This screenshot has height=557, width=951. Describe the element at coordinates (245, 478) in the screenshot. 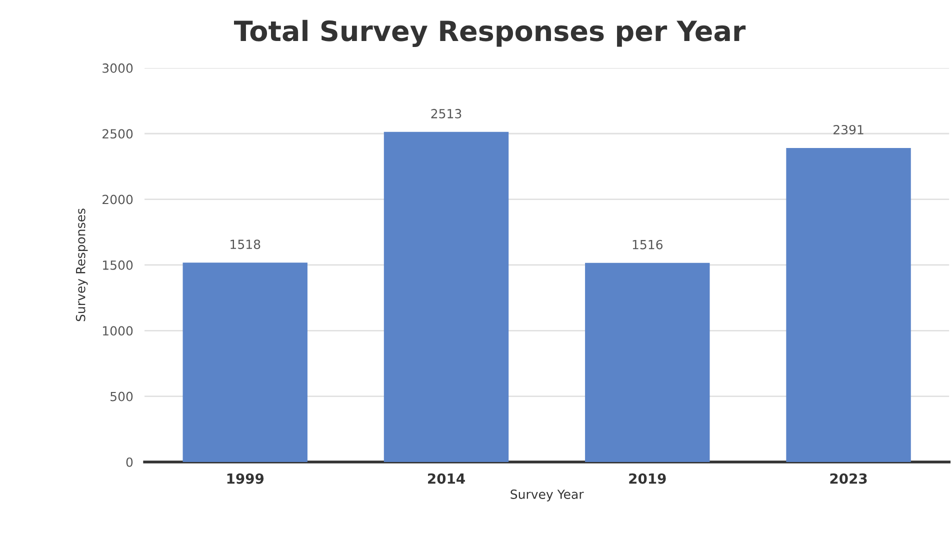

I see `x-tick-label: 1999` at that location.